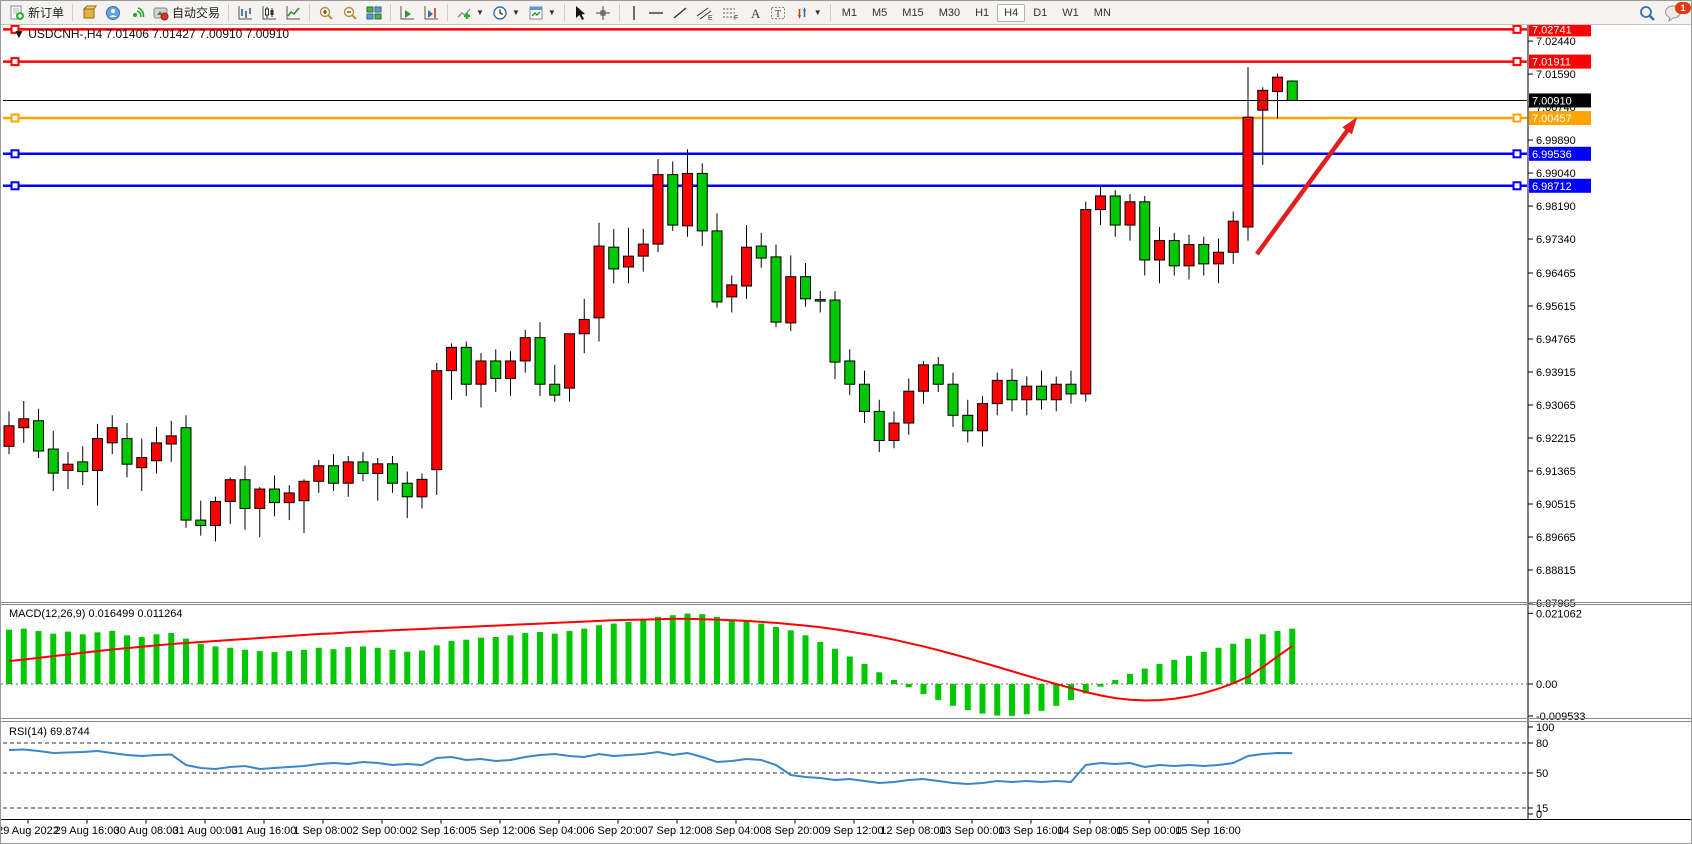 This screenshot has height=844, width=1692. Describe the element at coordinates (326, 13) in the screenshot. I see `zoom-in-button` at that location.